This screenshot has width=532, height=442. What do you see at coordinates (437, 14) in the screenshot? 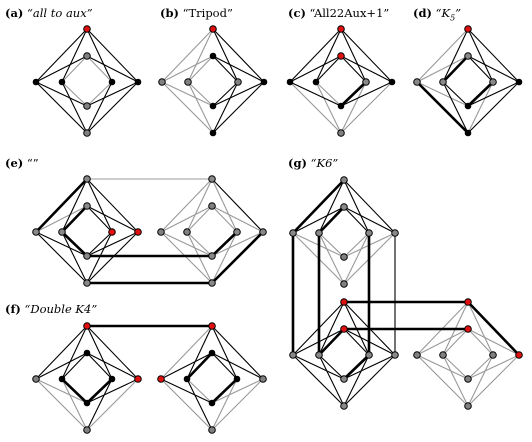
I see `caption-d: (d) “K5”` at bounding box center [437, 14].